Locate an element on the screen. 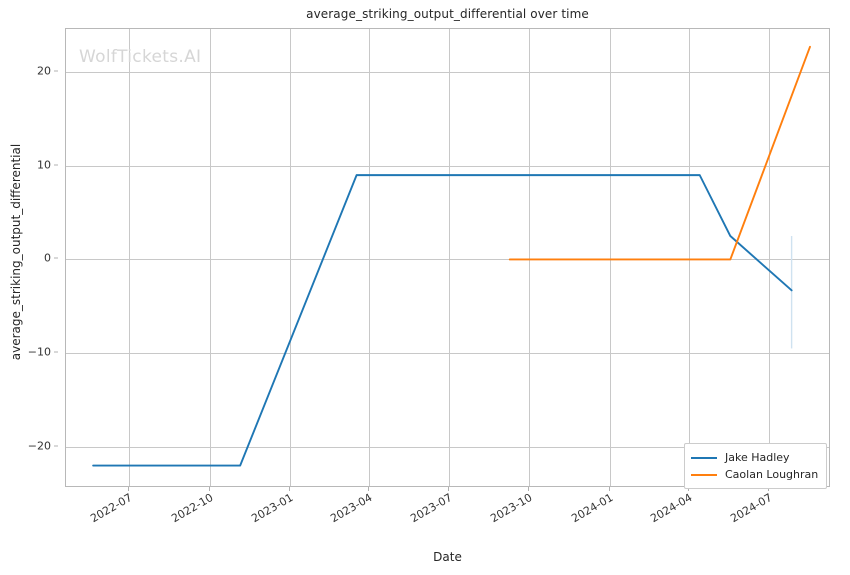  y-axis-tick-label: 0 is located at coordinates (47, 258).